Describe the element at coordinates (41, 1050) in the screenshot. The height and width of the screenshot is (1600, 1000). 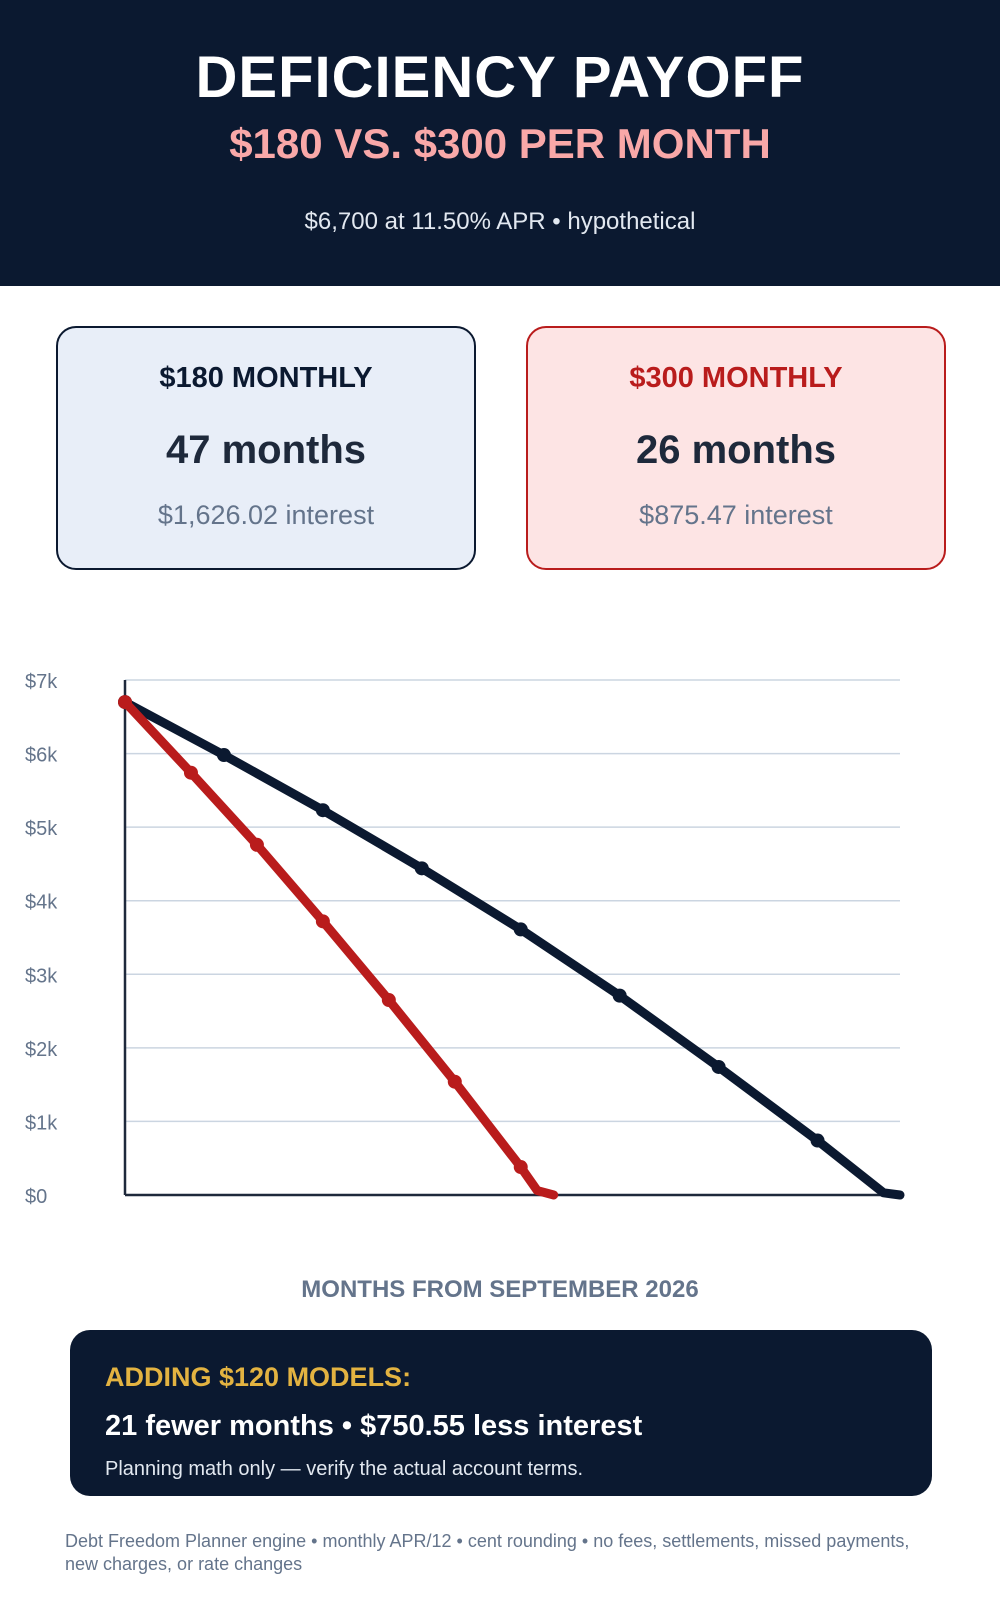
I see `y-tick-label: $2k` at that location.